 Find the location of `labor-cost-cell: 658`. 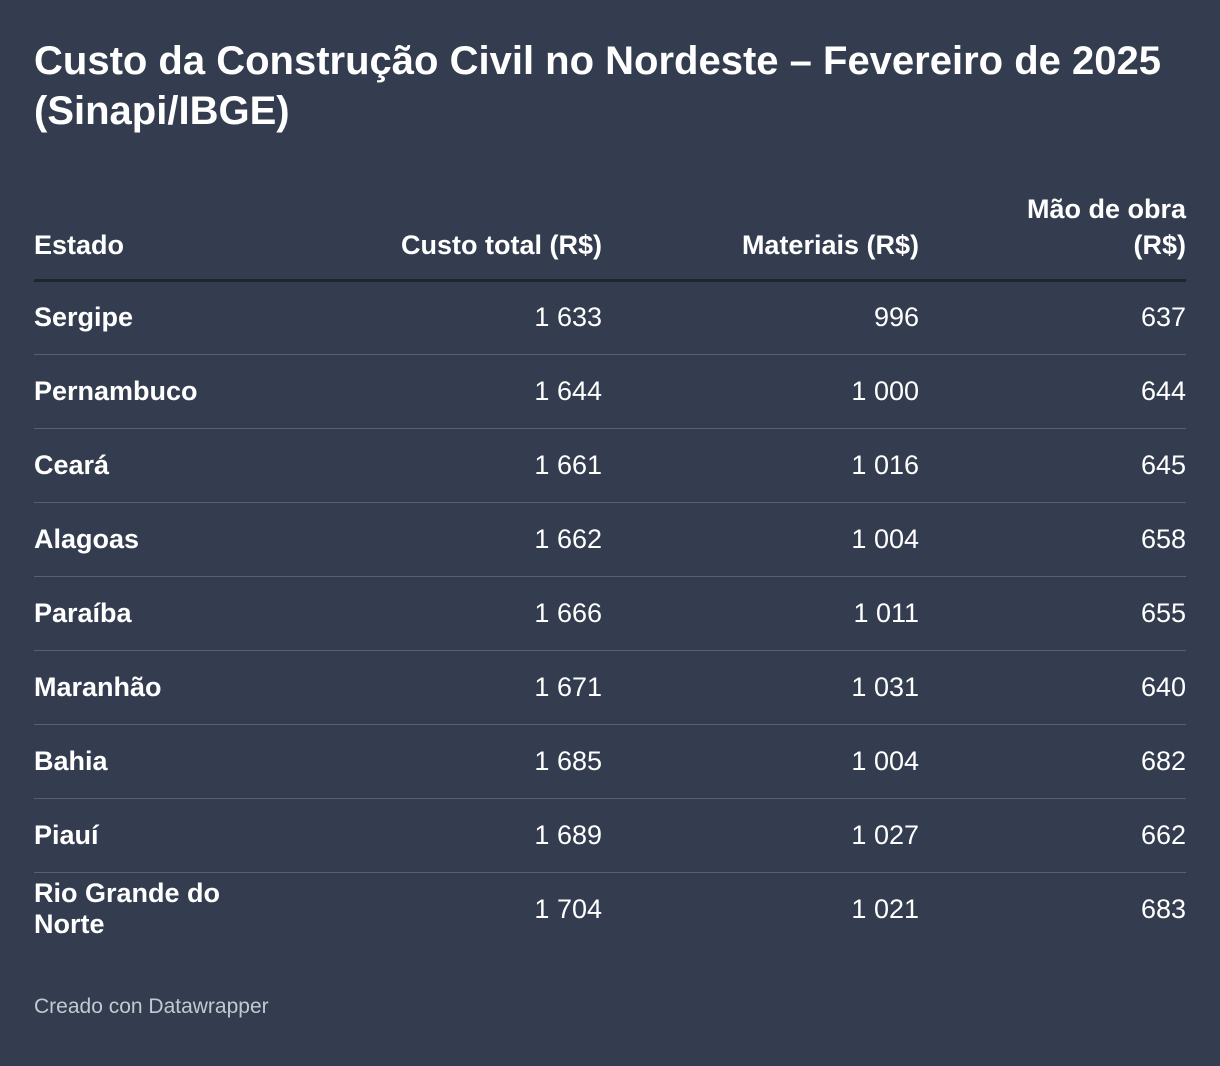

labor-cost-cell: 658 is located at coordinates (1052, 539).